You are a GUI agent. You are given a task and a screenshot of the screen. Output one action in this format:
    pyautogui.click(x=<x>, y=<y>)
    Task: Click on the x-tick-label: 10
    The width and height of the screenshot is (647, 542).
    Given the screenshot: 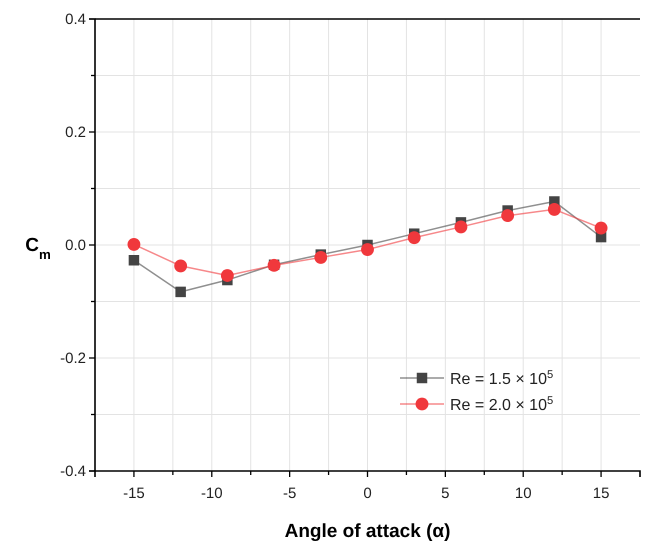 What is the action you would take?
    pyautogui.click(x=523, y=493)
    